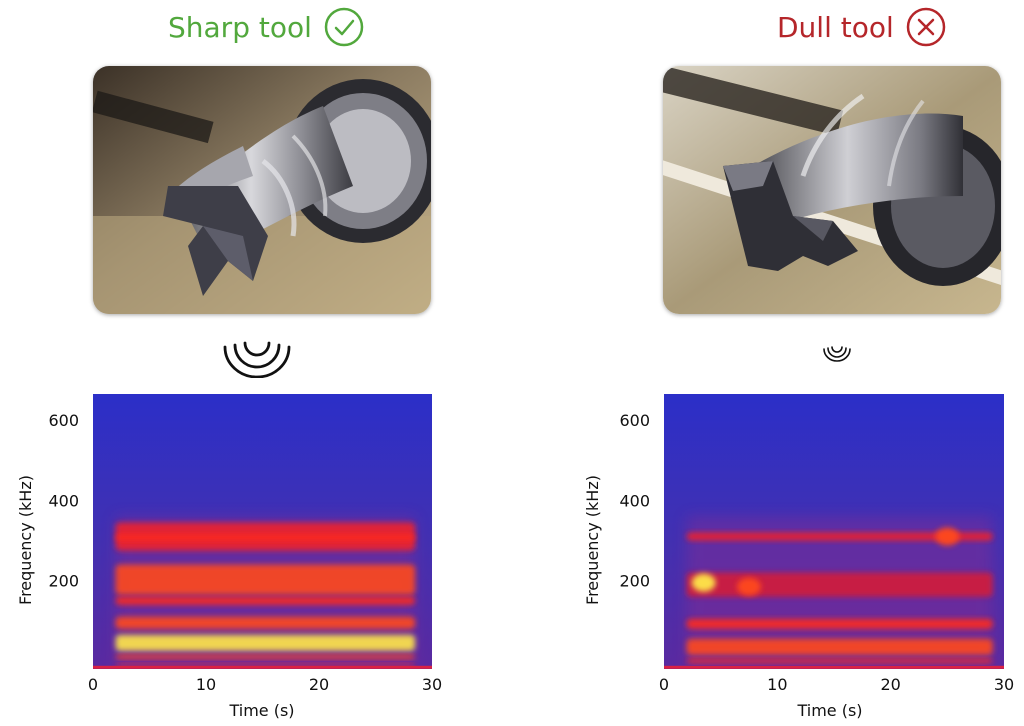  I want to click on sound-waves-large-icon, so click(257, 359).